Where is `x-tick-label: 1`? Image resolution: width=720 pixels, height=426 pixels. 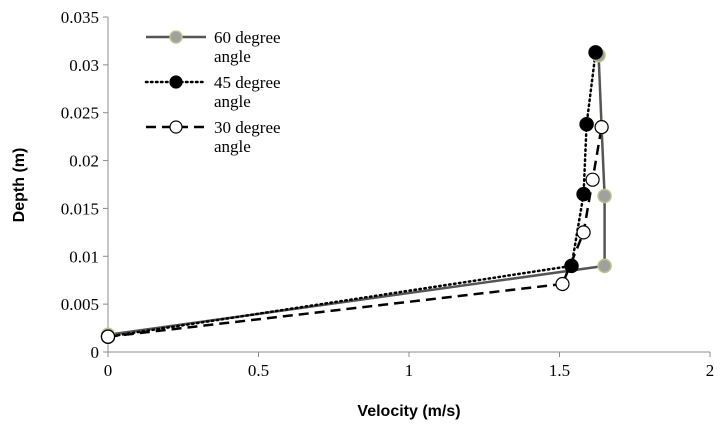 x-tick-label: 1 is located at coordinates (409, 370).